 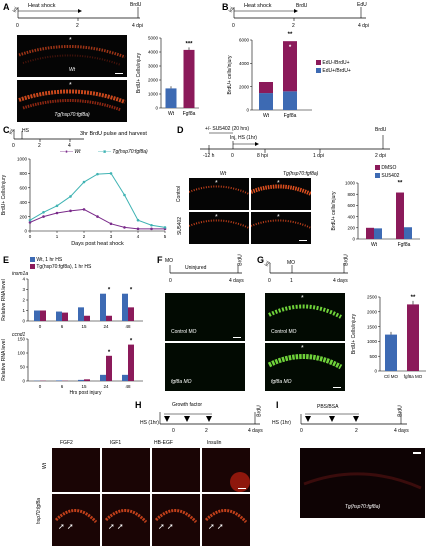 I want to click on y-tick-label: 600, so click(x=351, y=205).